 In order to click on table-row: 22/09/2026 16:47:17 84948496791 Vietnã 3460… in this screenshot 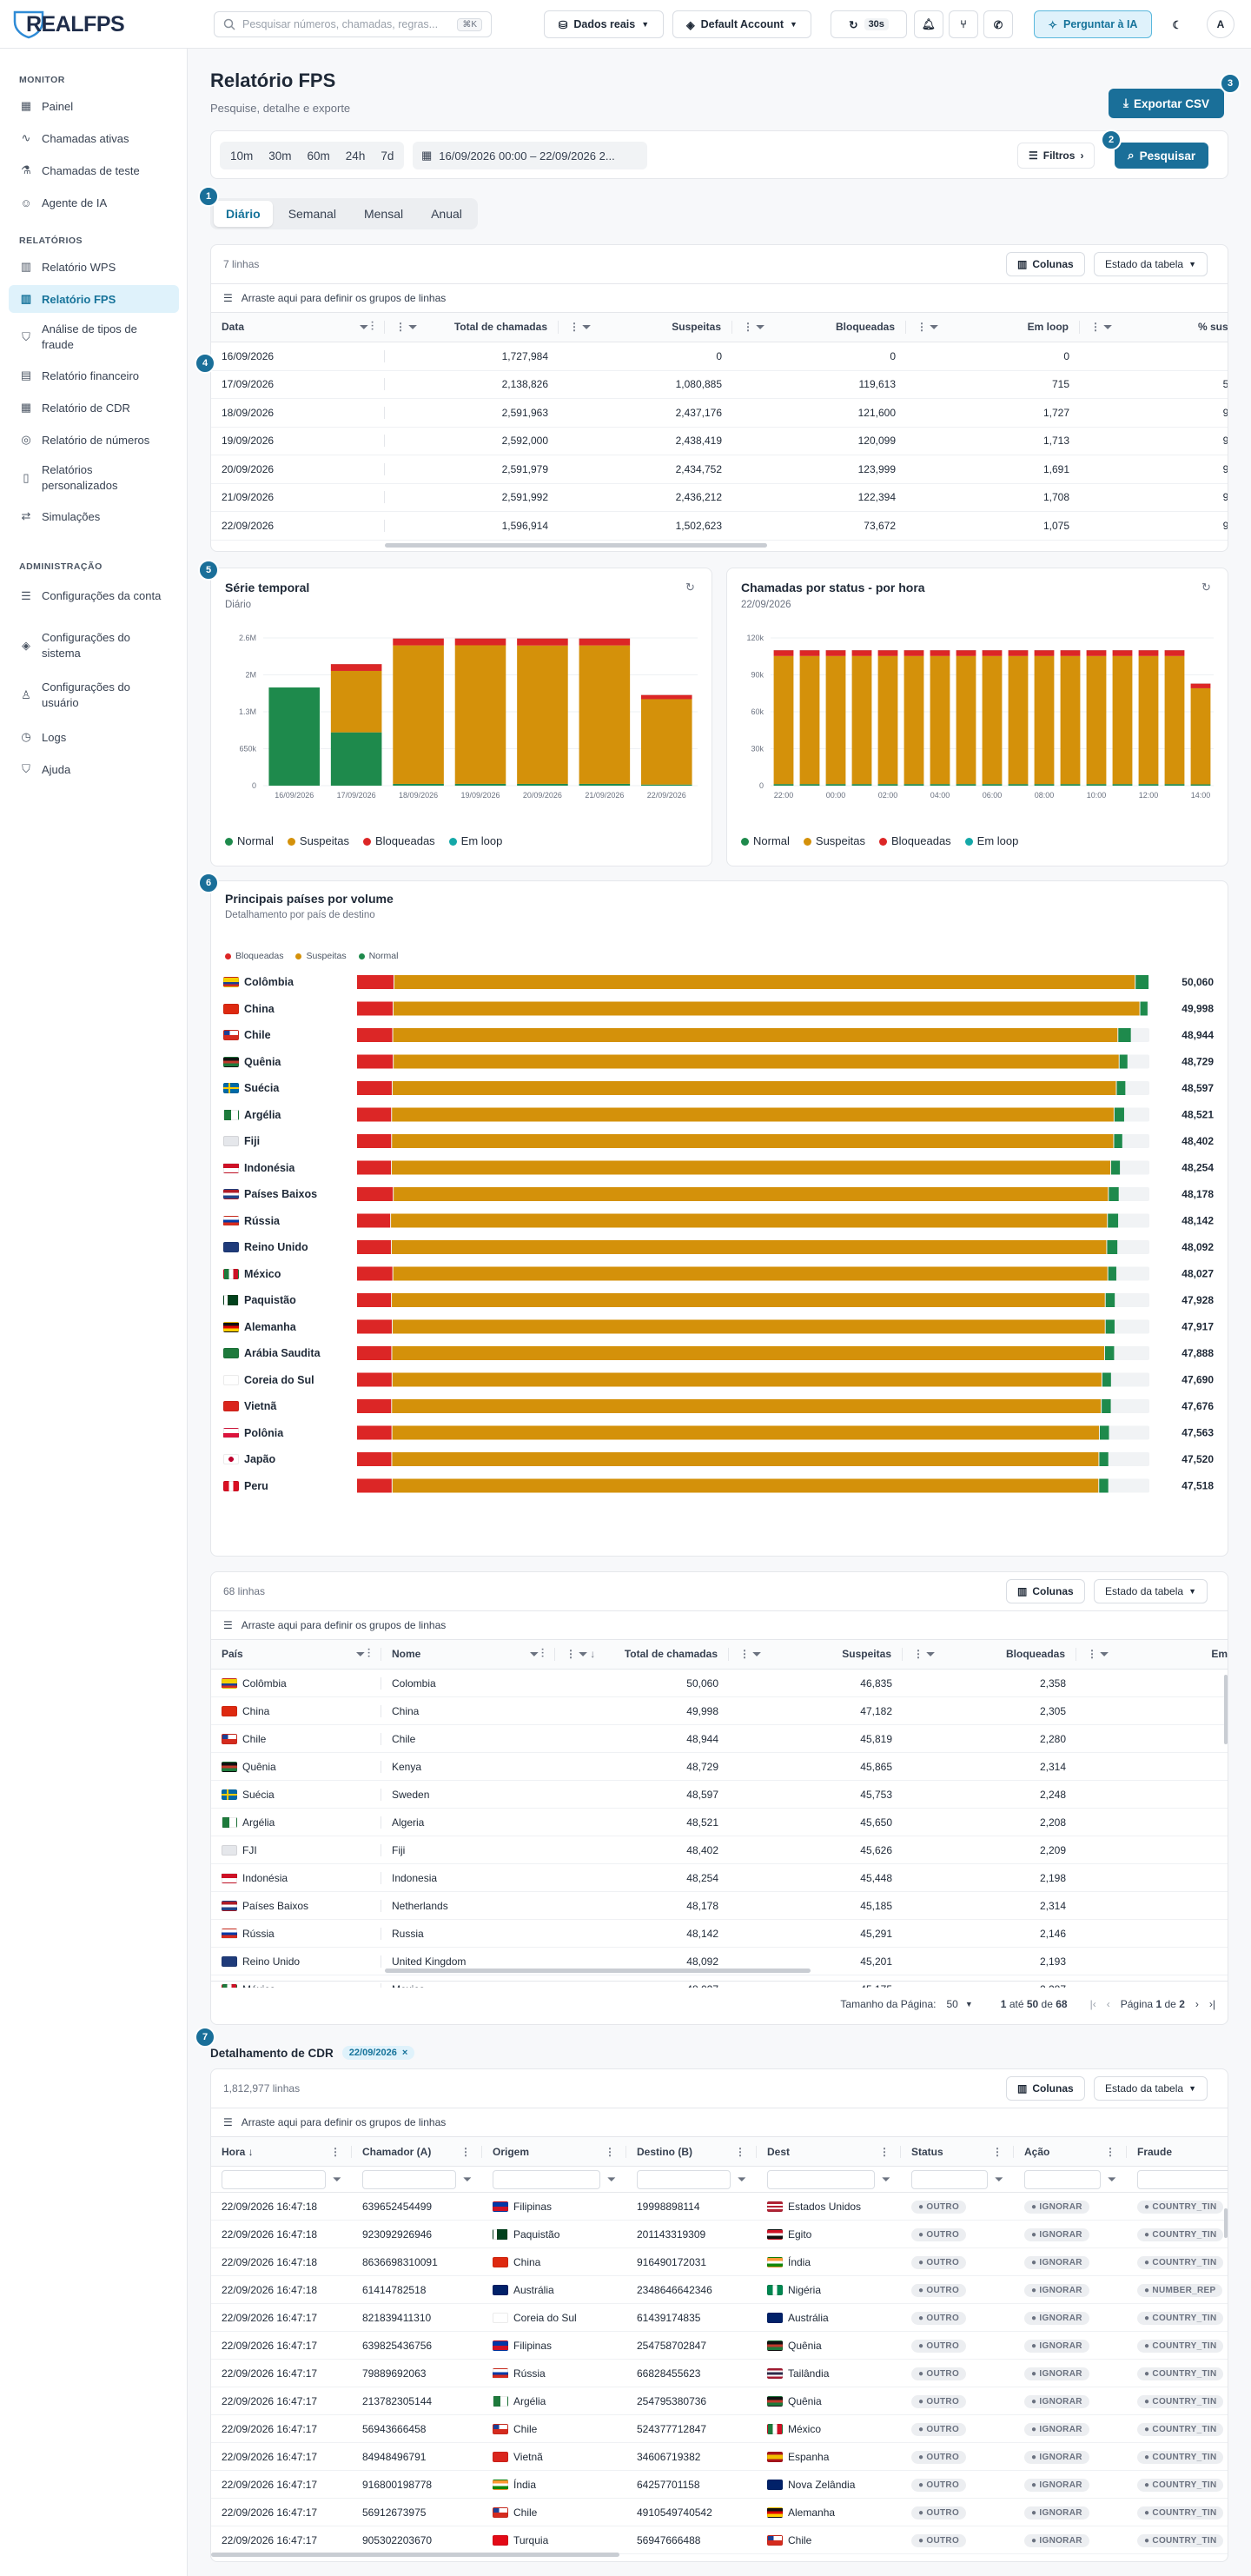, I will do `click(719, 2457)`.